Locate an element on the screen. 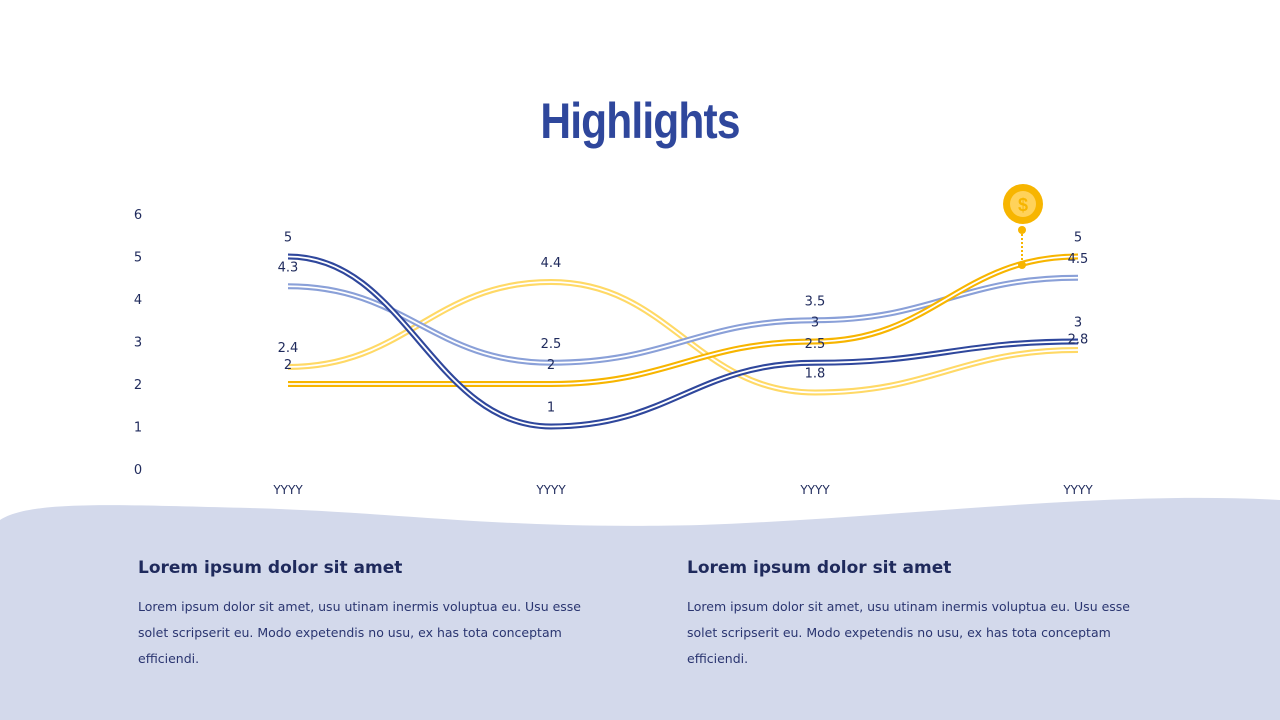  y-tick-label: 0 is located at coordinates (138, 470).